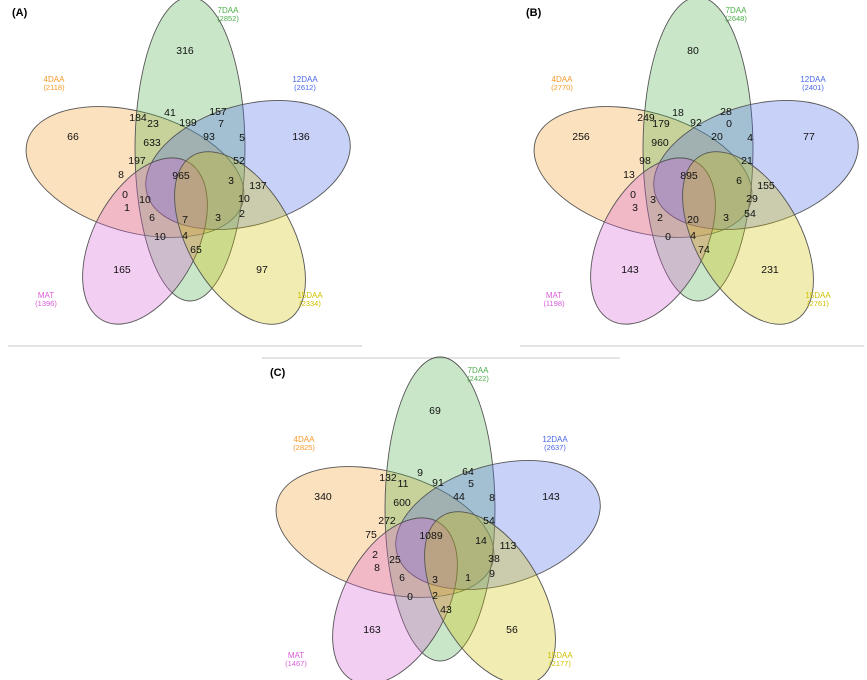 The image size is (867, 680). Describe the element at coordinates (218, 112) in the screenshot. I see `region-count: 157` at that location.